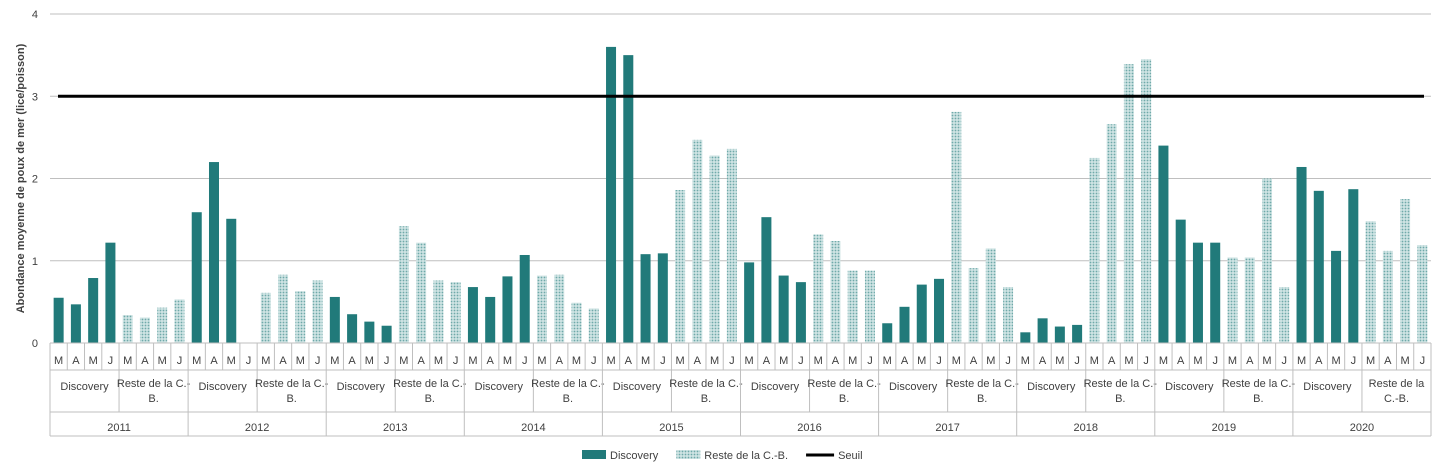 Image resolution: width=1443 pixels, height=468 pixels. Describe the element at coordinates (809, 428) in the screenshot. I see `year-label-2016: 2016` at that location.